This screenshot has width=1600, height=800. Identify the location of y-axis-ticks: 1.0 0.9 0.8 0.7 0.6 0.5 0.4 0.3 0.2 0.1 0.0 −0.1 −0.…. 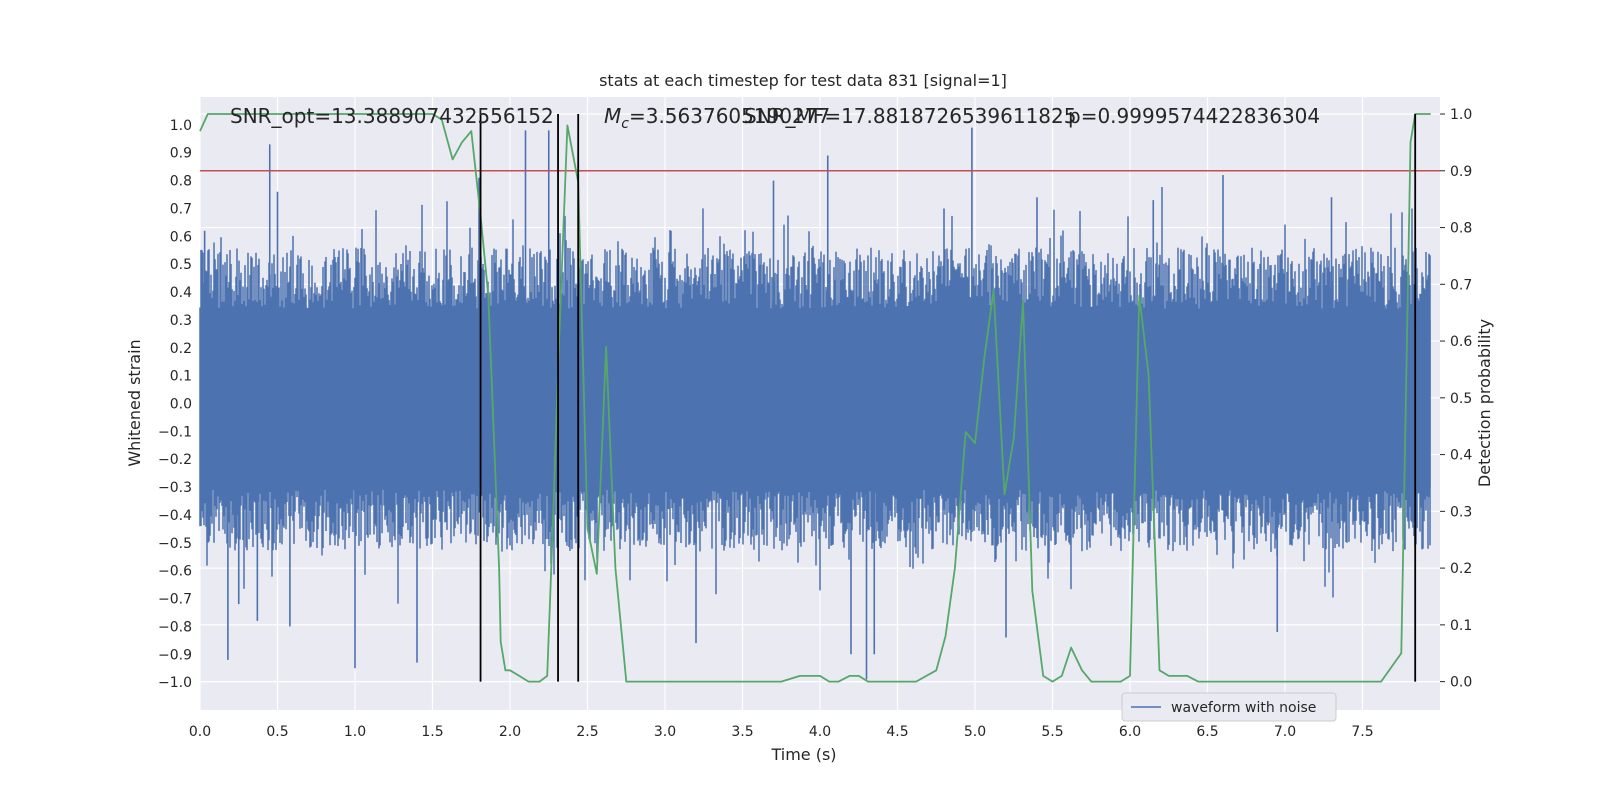
(175, 404).